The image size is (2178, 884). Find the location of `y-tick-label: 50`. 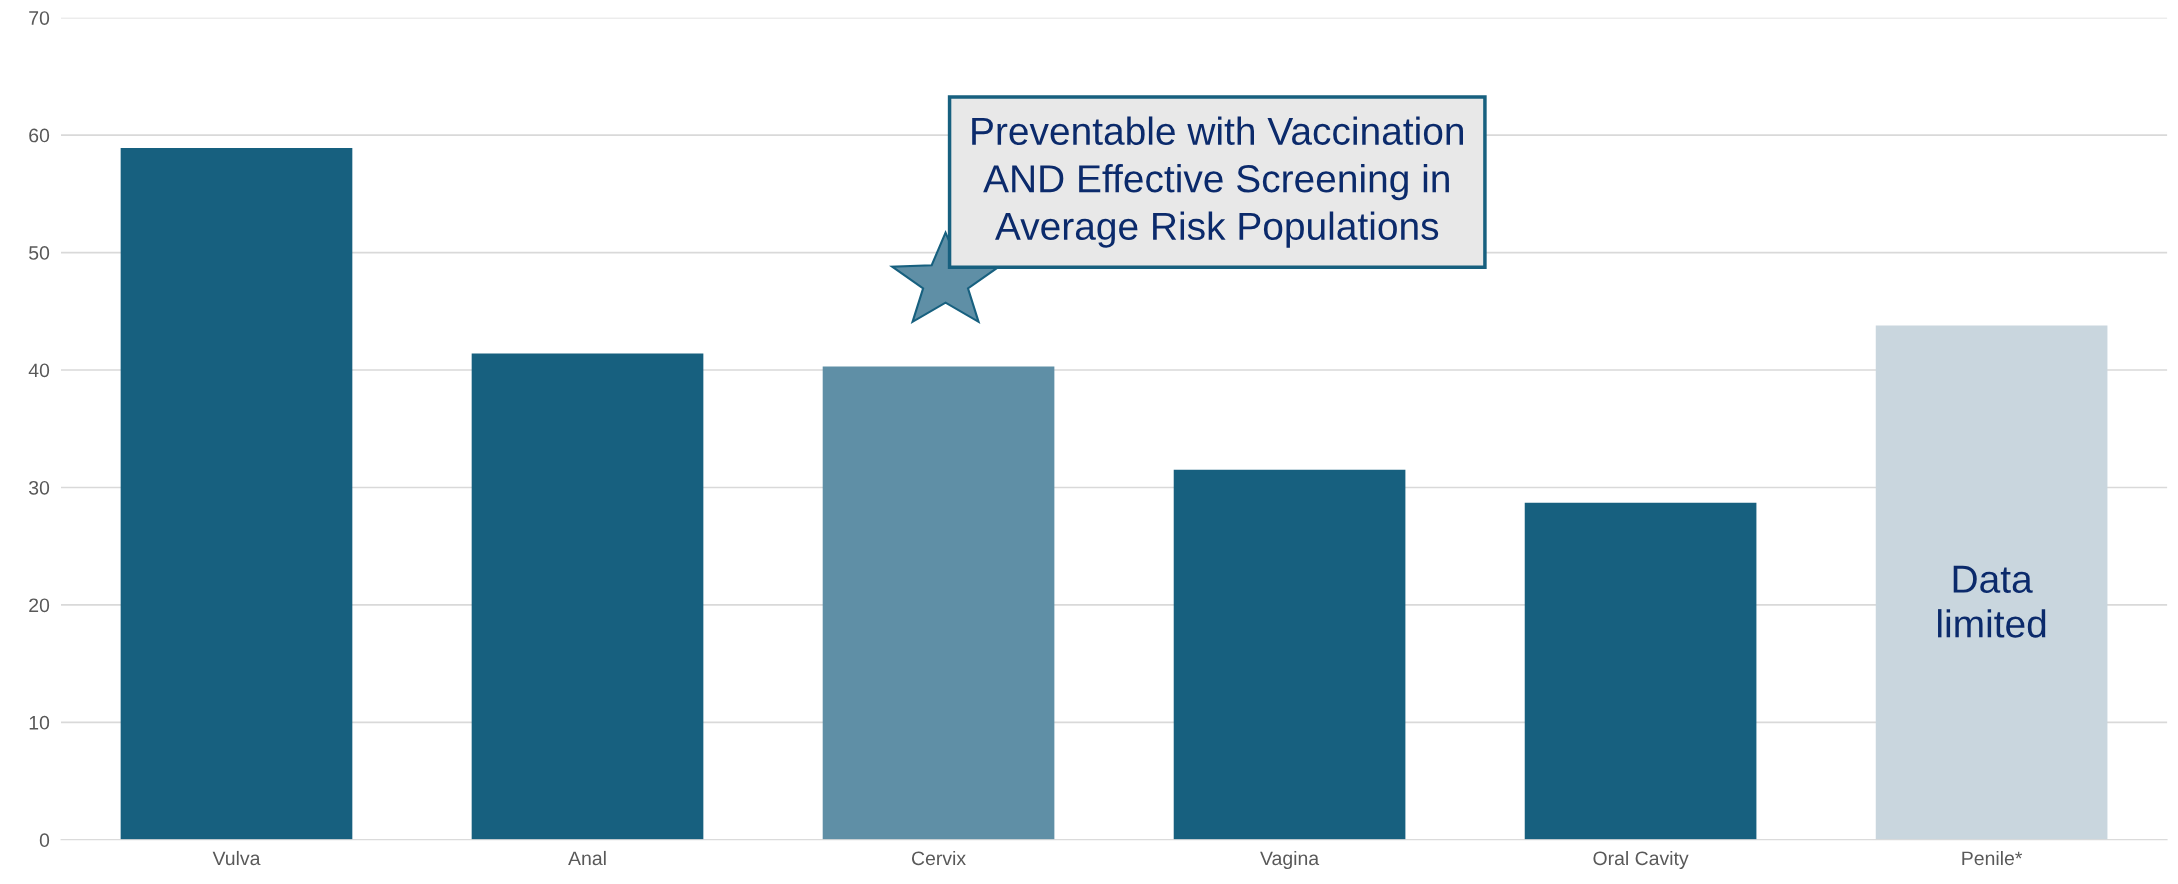

y-tick-label: 50 is located at coordinates (39, 253).